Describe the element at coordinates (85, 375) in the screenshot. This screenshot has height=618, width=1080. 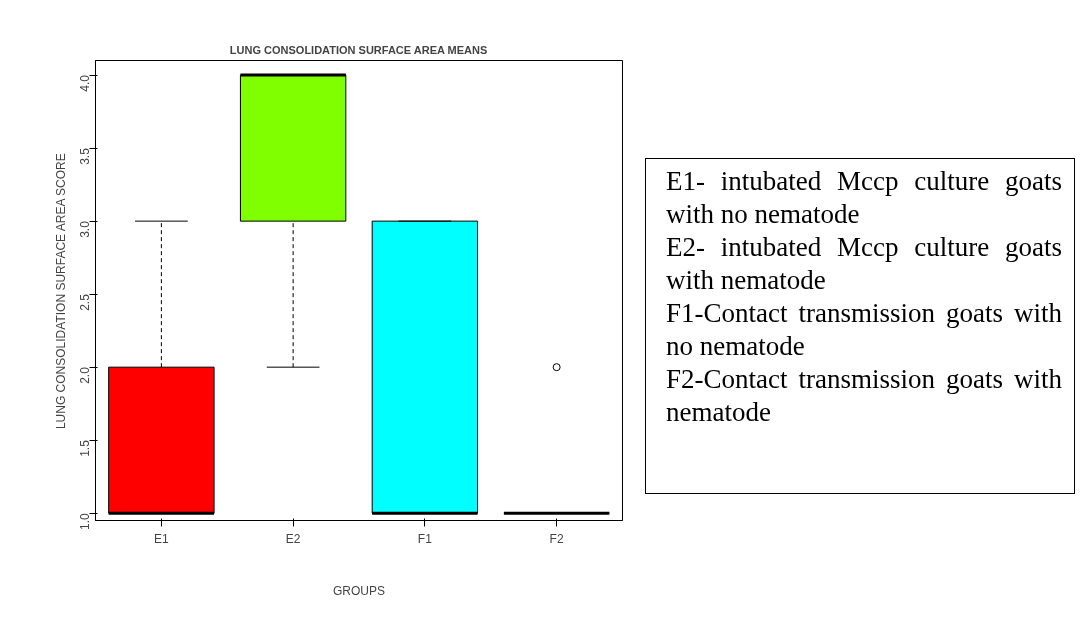
I see `y-tick-label: 2.0` at that location.